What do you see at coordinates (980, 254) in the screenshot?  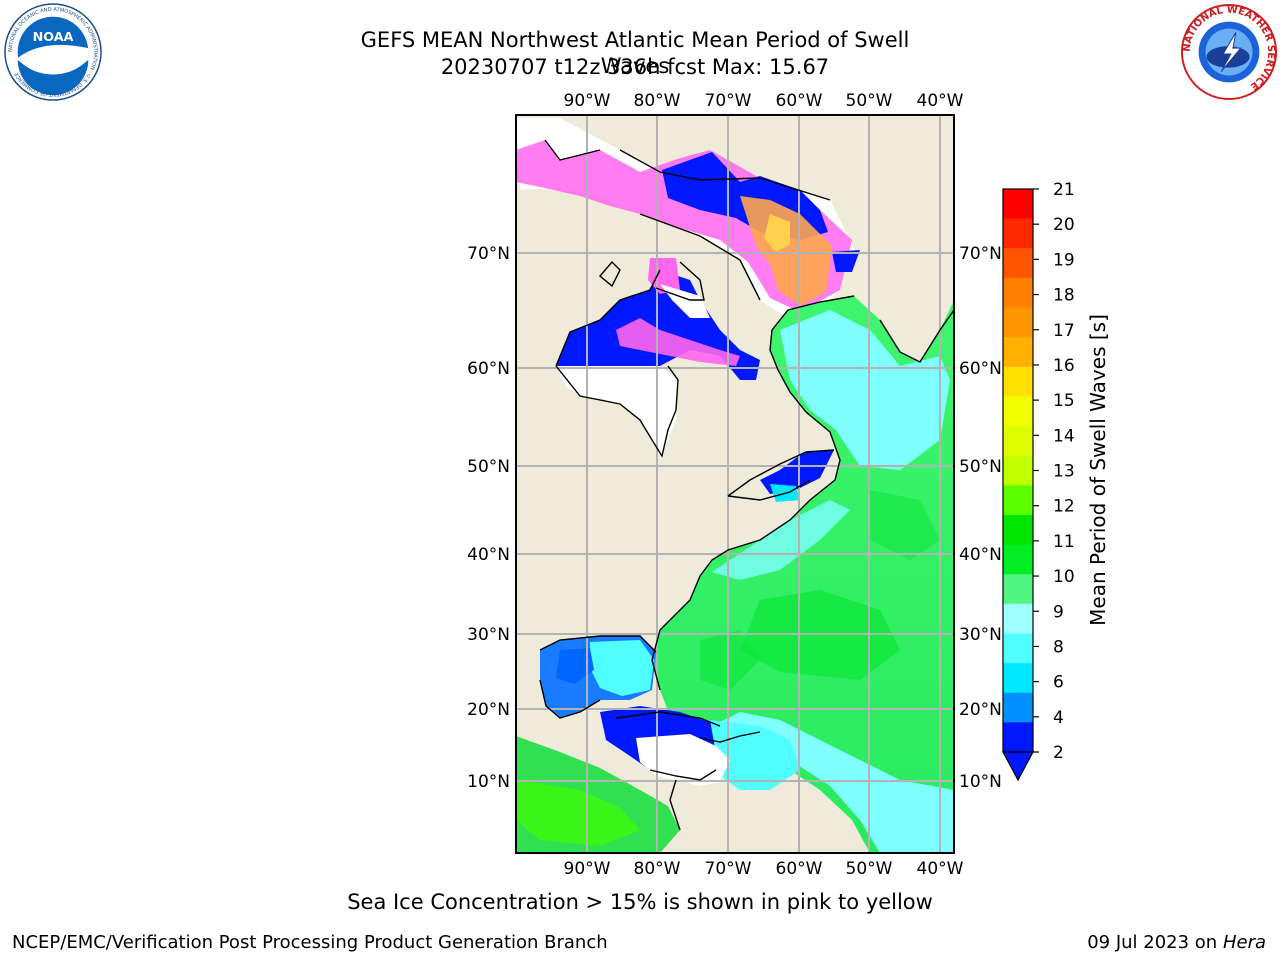 I see `lat-label-right: 70°N` at bounding box center [980, 254].